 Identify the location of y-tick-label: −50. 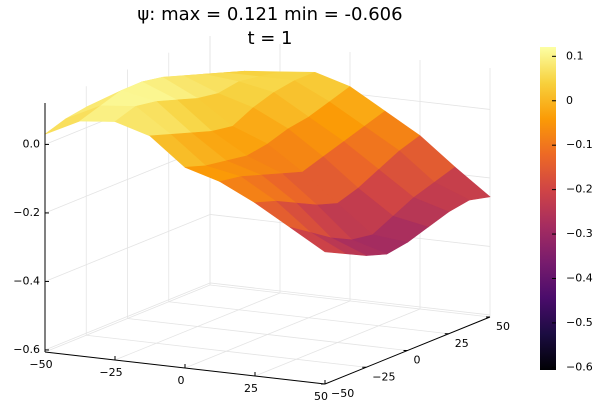
(342, 393).